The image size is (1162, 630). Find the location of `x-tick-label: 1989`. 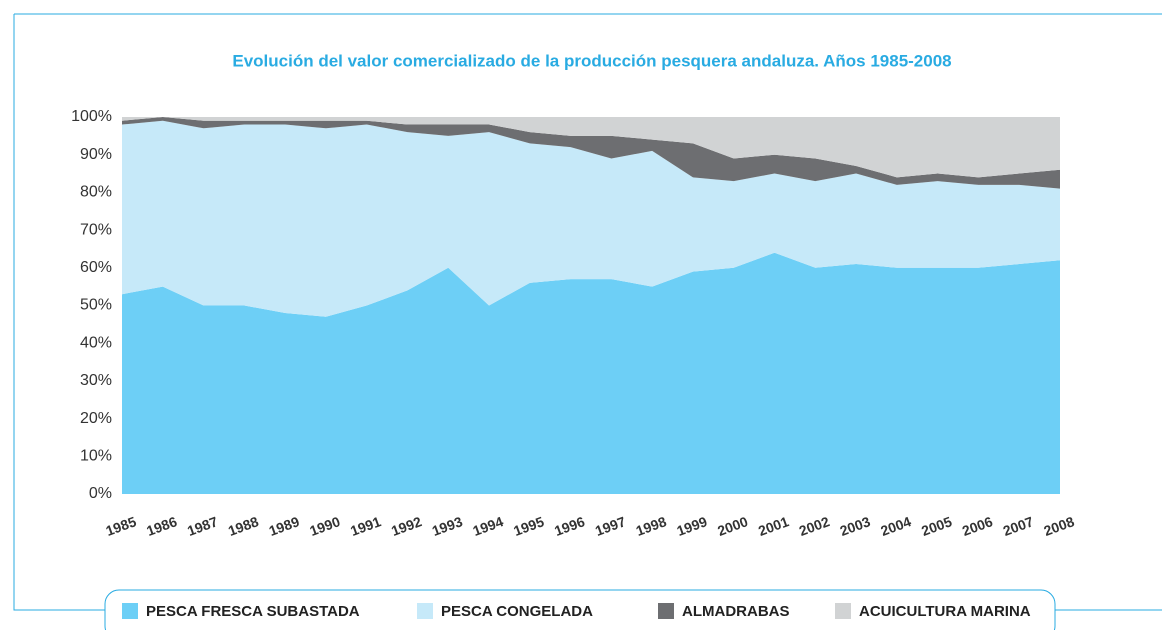

x-tick-label: 1989 is located at coordinates (284, 526).